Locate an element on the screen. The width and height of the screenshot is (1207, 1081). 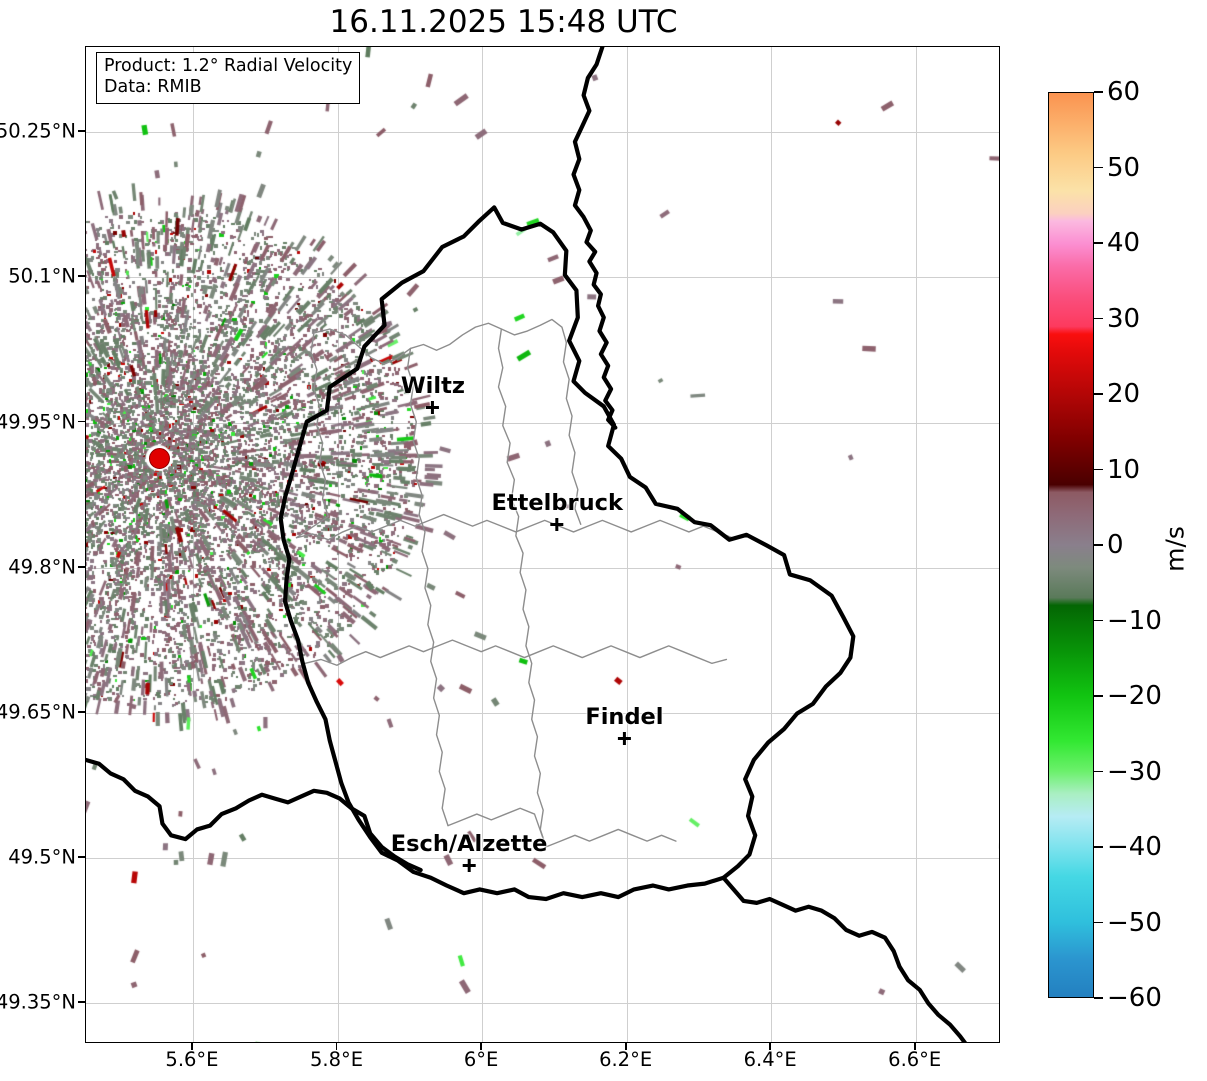
latitude-tick-label: 49.95°N is located at coordinates (38, 422).